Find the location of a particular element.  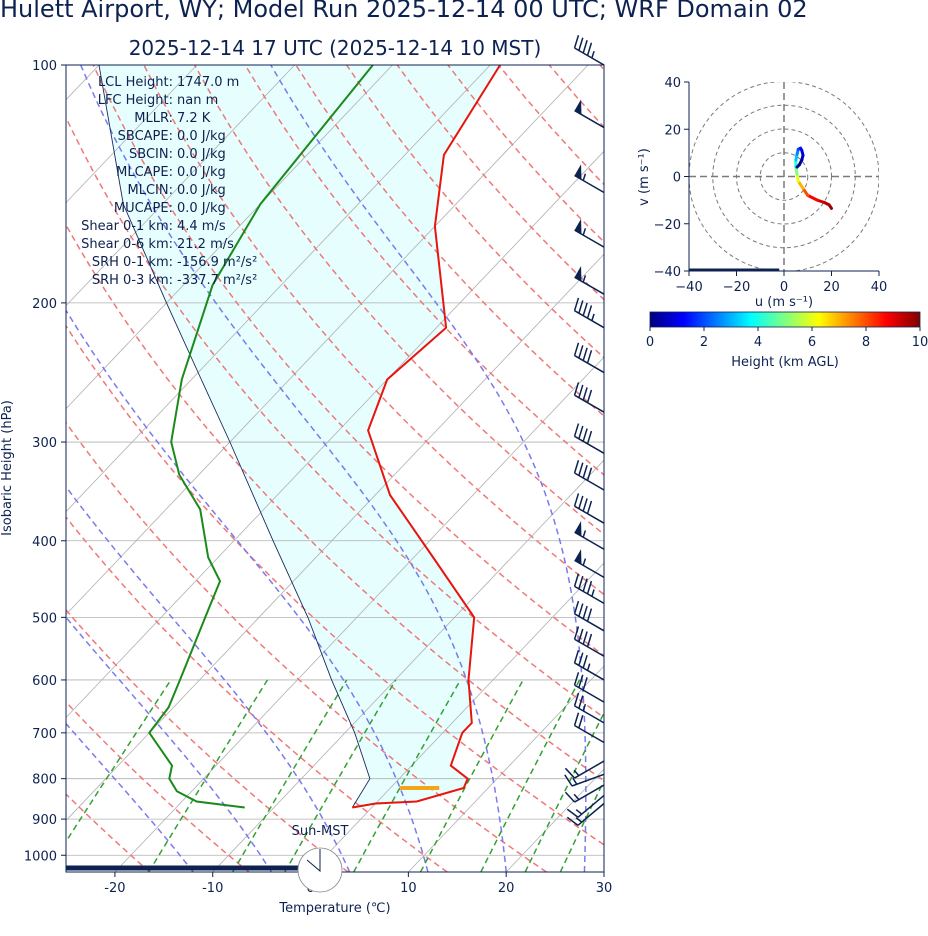

stat-value: -337.7 m²/s² is located at coordinates (217, 280).